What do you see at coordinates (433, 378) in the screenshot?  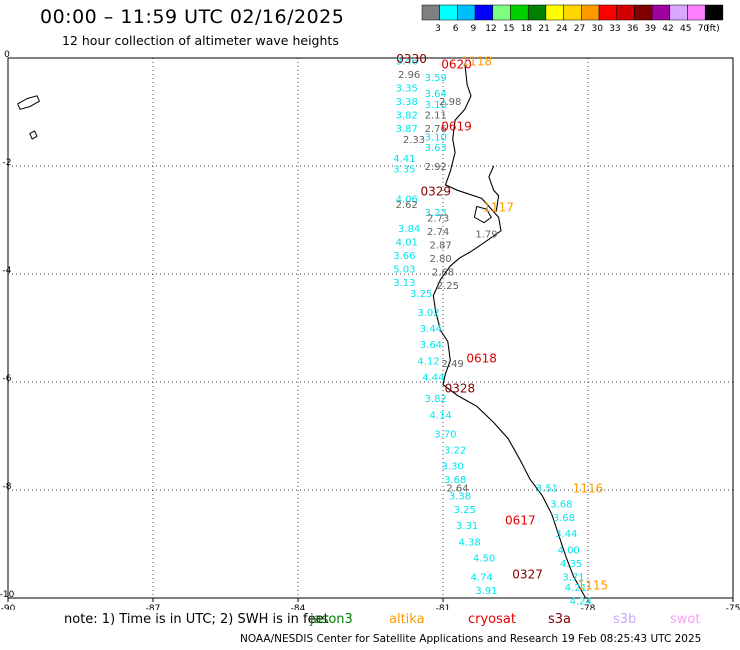 I see `wave-height-label: 4.44` at bounding box center [433, 378].